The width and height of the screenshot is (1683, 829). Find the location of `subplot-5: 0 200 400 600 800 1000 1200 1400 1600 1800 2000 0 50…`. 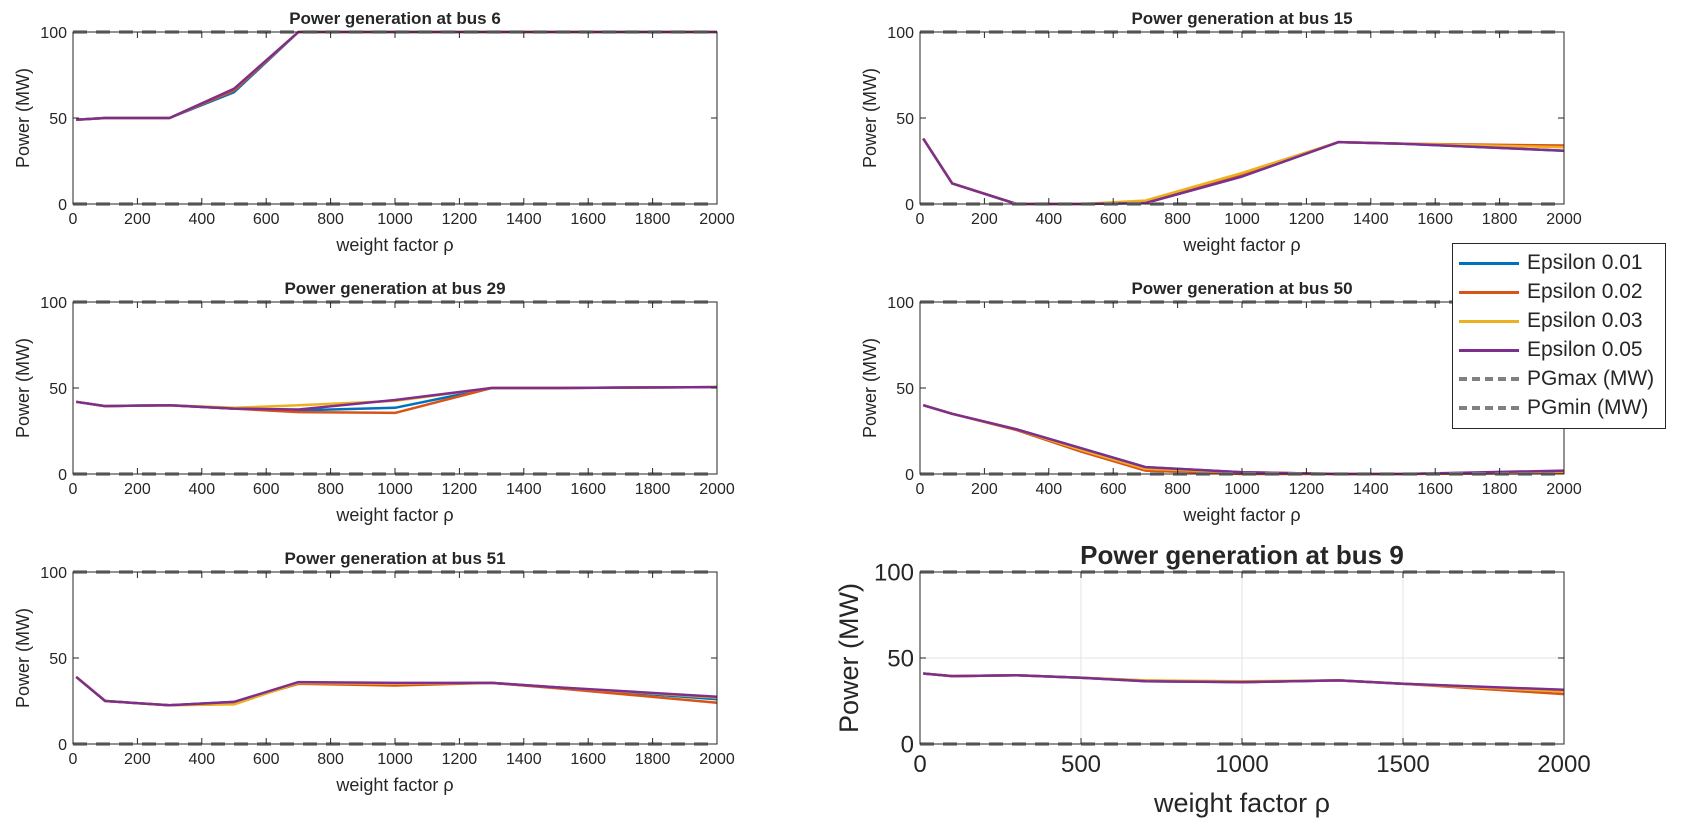

subplot-5: 0 200 400 600 800 1000 1200 1400 1600 1800 2000 0 50… is located at coordinates (374, 672).